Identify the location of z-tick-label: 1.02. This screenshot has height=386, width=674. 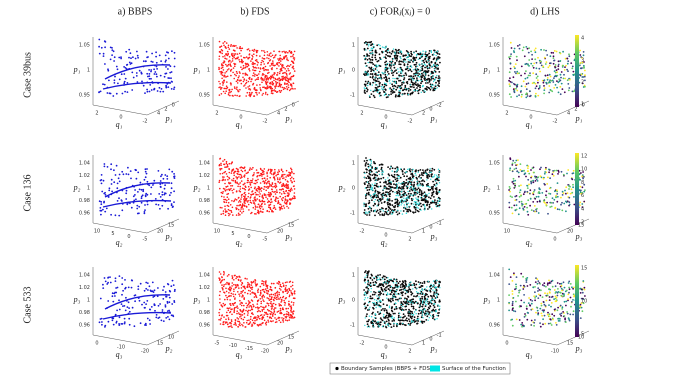
(204, 288).